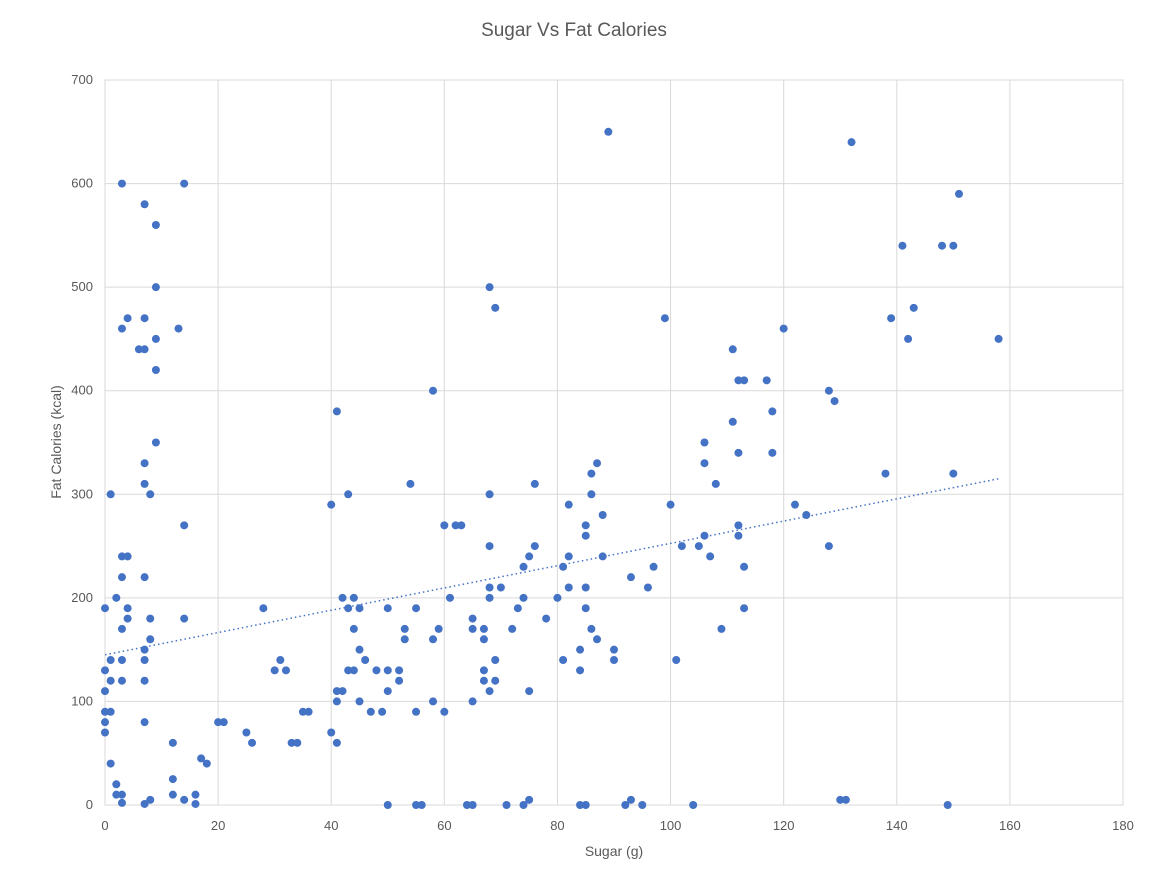  Describe the element at coordinates (897, 825) in the screenshot. I see `x-tick-label: 140` at that location.